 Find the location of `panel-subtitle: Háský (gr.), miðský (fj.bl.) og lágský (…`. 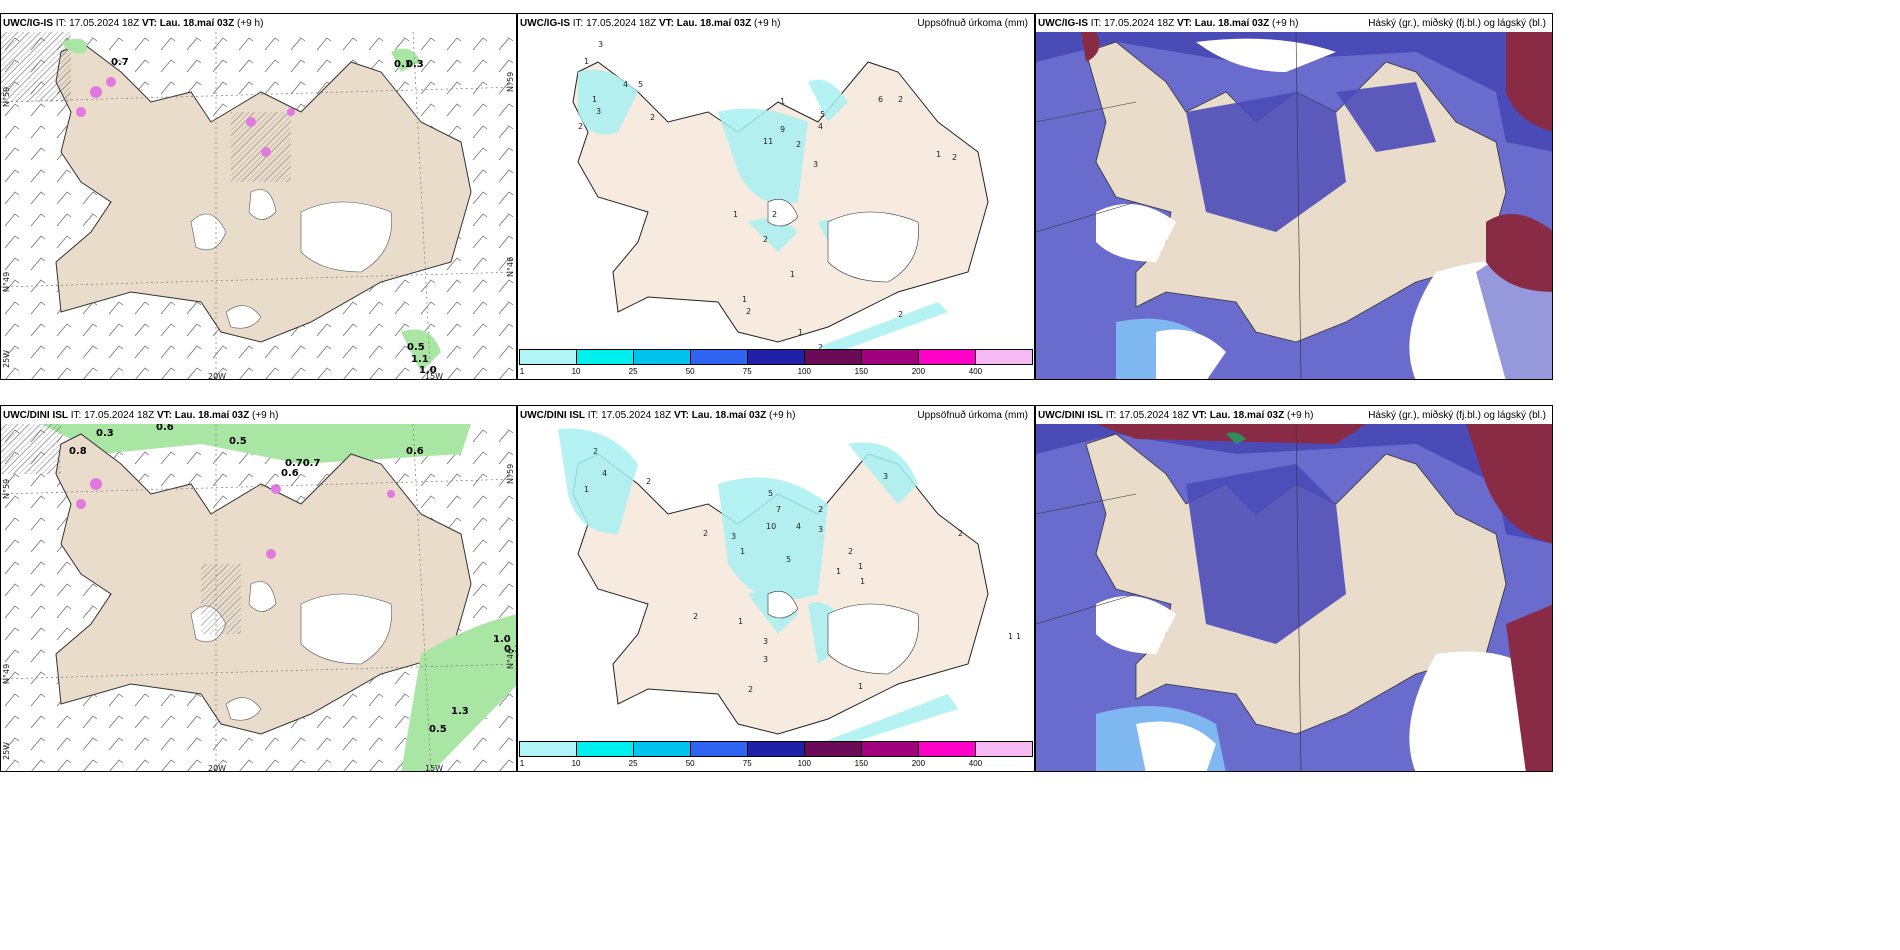

panel-subtitle: Háský (gr.), miðský (fj.bl.) og lágský (… is located at coordinates (1457, 415).